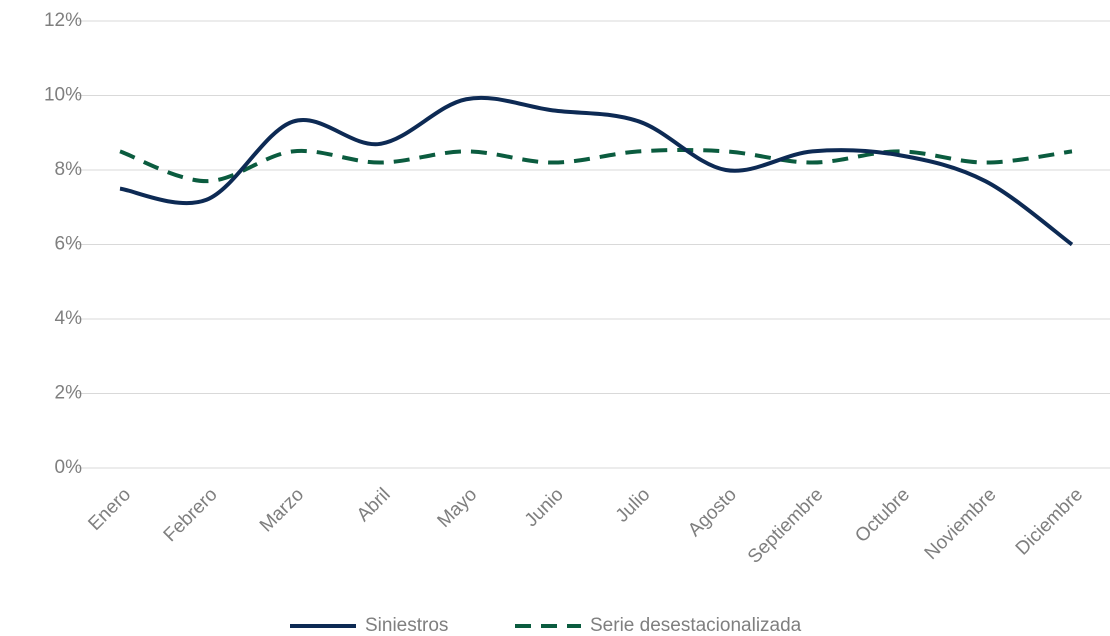  What do you see at coordinates (696, 625) in the screenshot?
I see `legend-label: Serie desestacionalizada` at bounding box center [696, 625].